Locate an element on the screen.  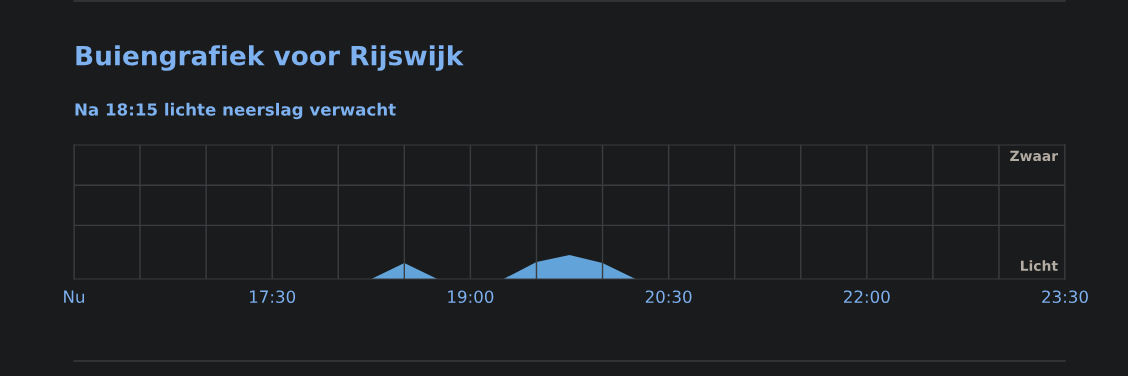
x-tick-label: 19:00 is located at coordinates (471, 297).